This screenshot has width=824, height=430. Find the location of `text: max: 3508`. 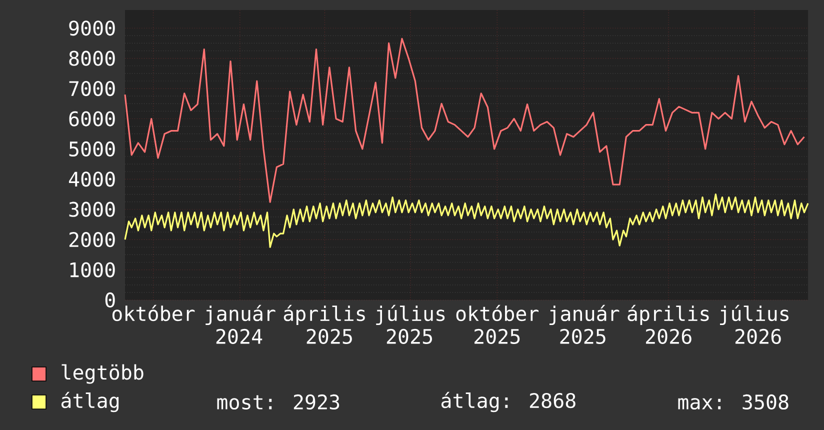

text: max: 3508 is located at coordinates (733, 402).